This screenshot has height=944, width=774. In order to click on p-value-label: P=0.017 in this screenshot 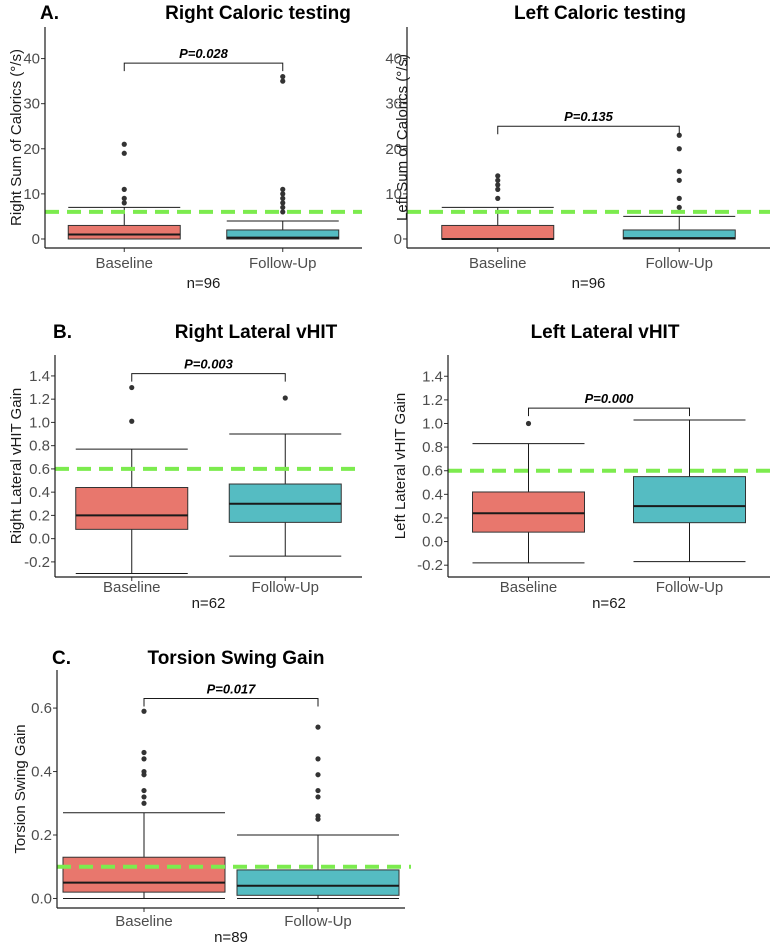, I will do `click(232, 689)`.